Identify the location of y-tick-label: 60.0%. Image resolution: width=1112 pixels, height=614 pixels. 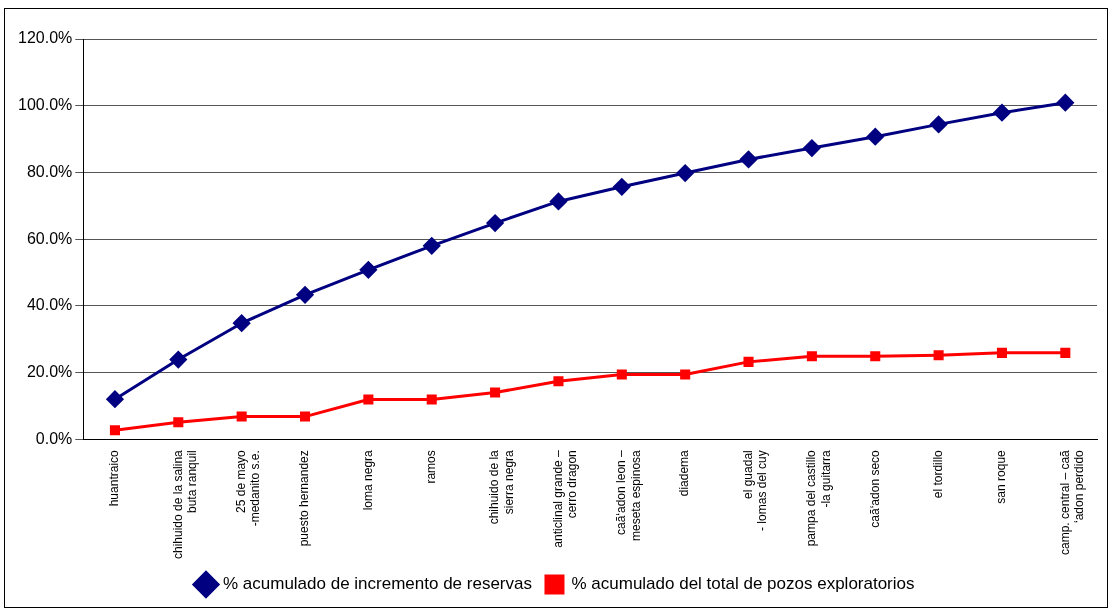
(49, 238).